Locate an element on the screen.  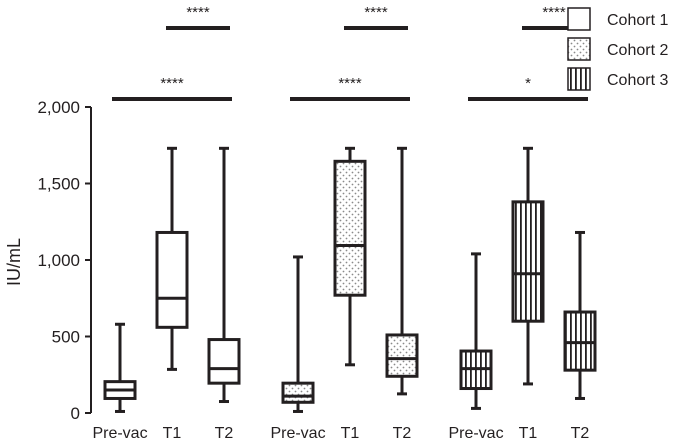
box-cohort-3-pre-vac is located at coordinates (476, 331).